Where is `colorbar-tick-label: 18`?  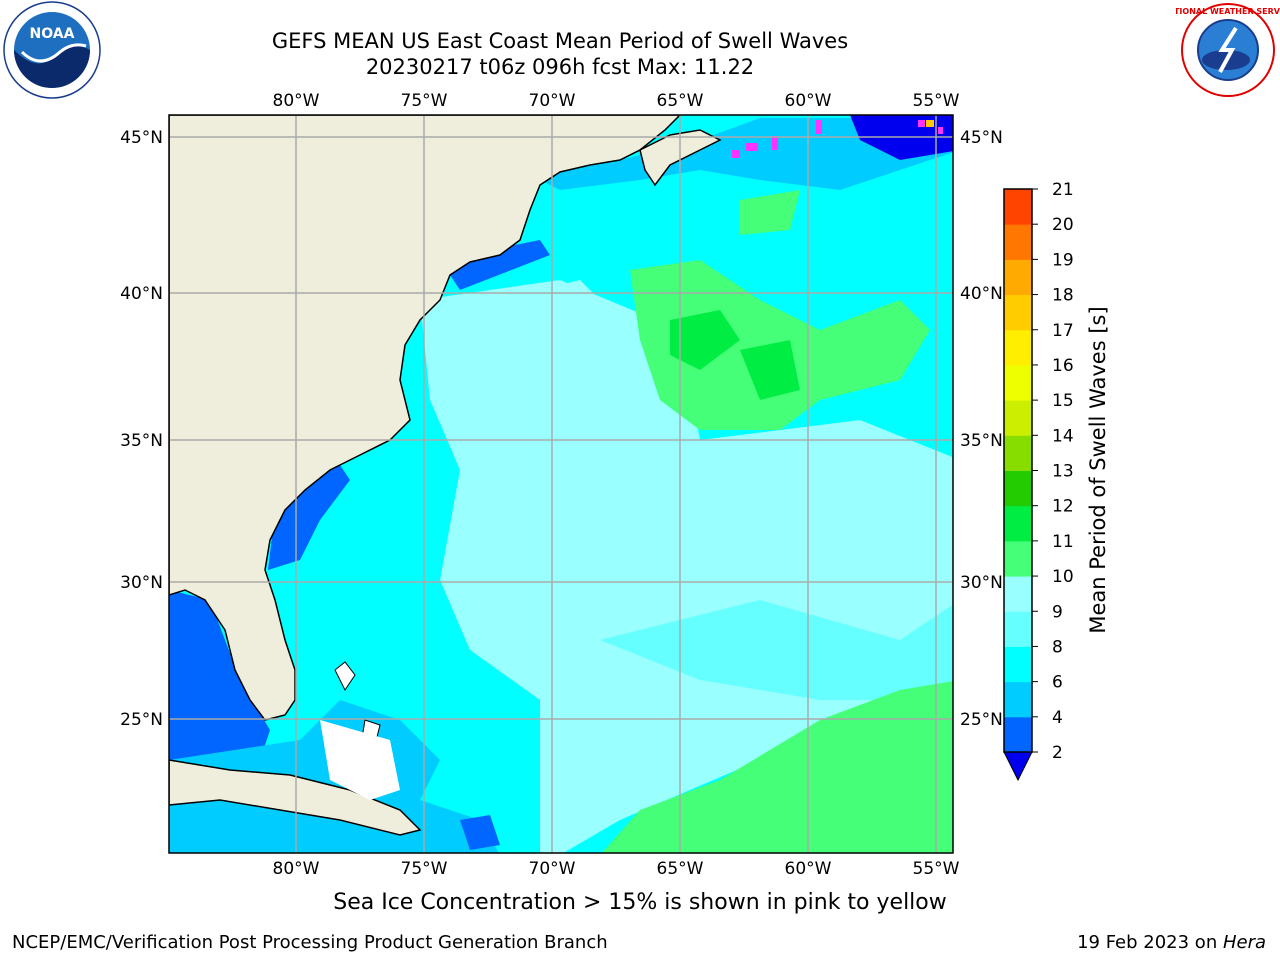 colorbar-tick-label: 18 is located at coordinates (1063, 296).